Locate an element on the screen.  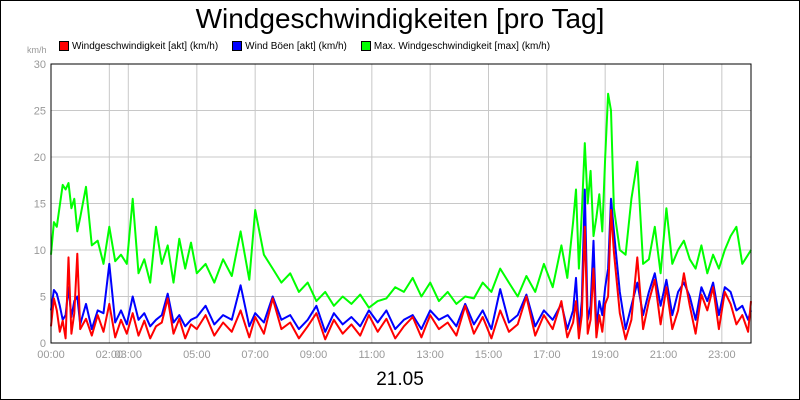
x-tick-label: 05:00 is located at coordinates (197, 355).